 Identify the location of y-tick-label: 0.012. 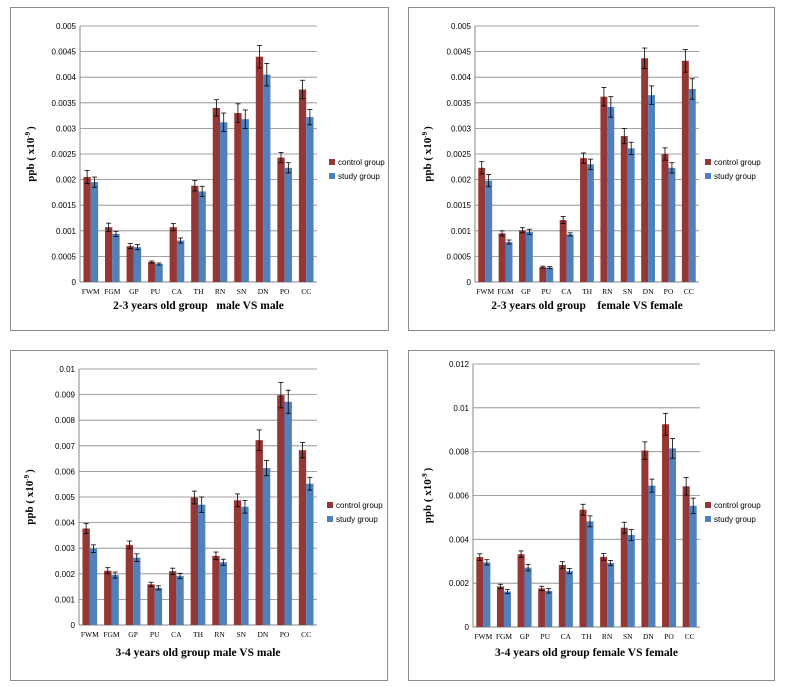
(459, 364).